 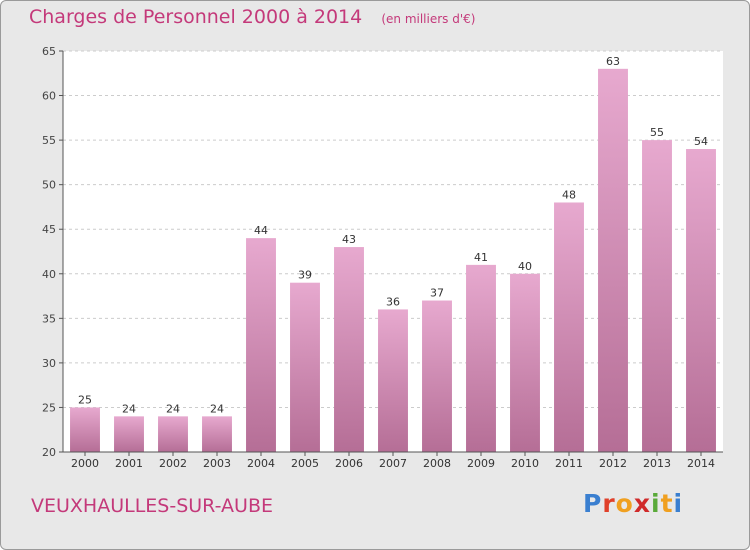 What do you see at coordinates (261, 230) in the screenshot?
I see `data-label: 44` at bounding box center [261, 230].